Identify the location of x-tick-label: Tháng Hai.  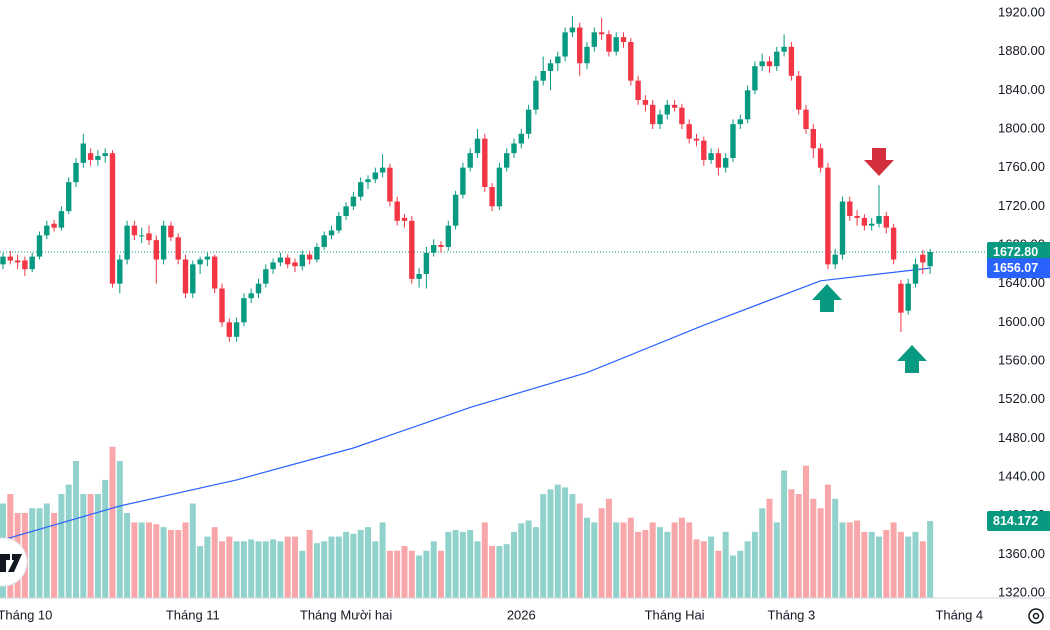
(675, 614).